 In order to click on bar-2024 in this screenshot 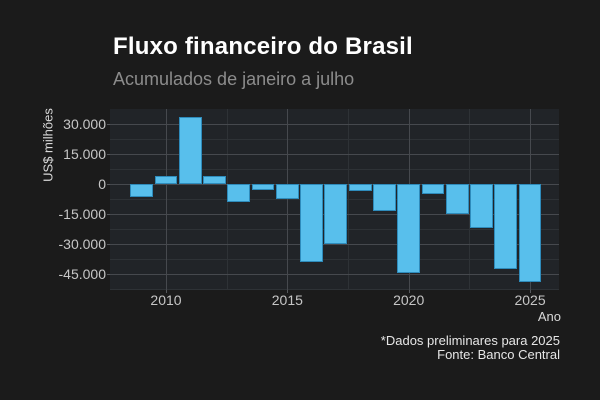, I will do `click(506, 226)`.